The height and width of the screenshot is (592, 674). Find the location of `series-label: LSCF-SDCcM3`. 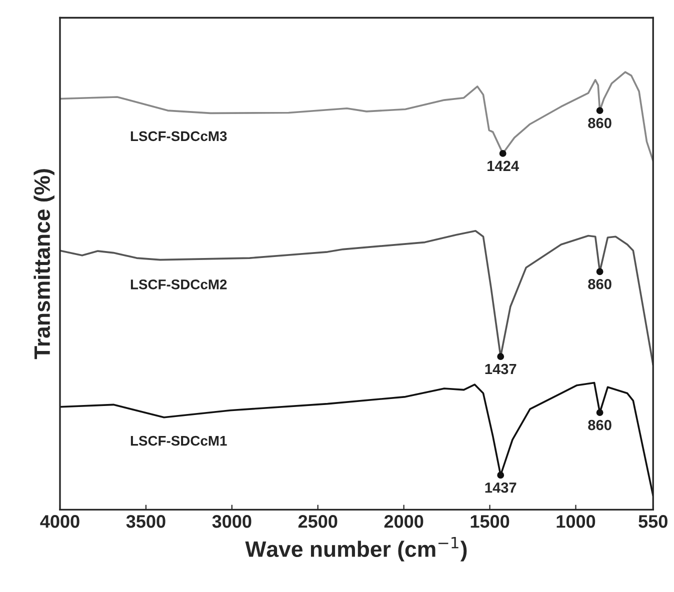

series-label: LSCF-SDCcM3 is located at coordinates (178, 136).